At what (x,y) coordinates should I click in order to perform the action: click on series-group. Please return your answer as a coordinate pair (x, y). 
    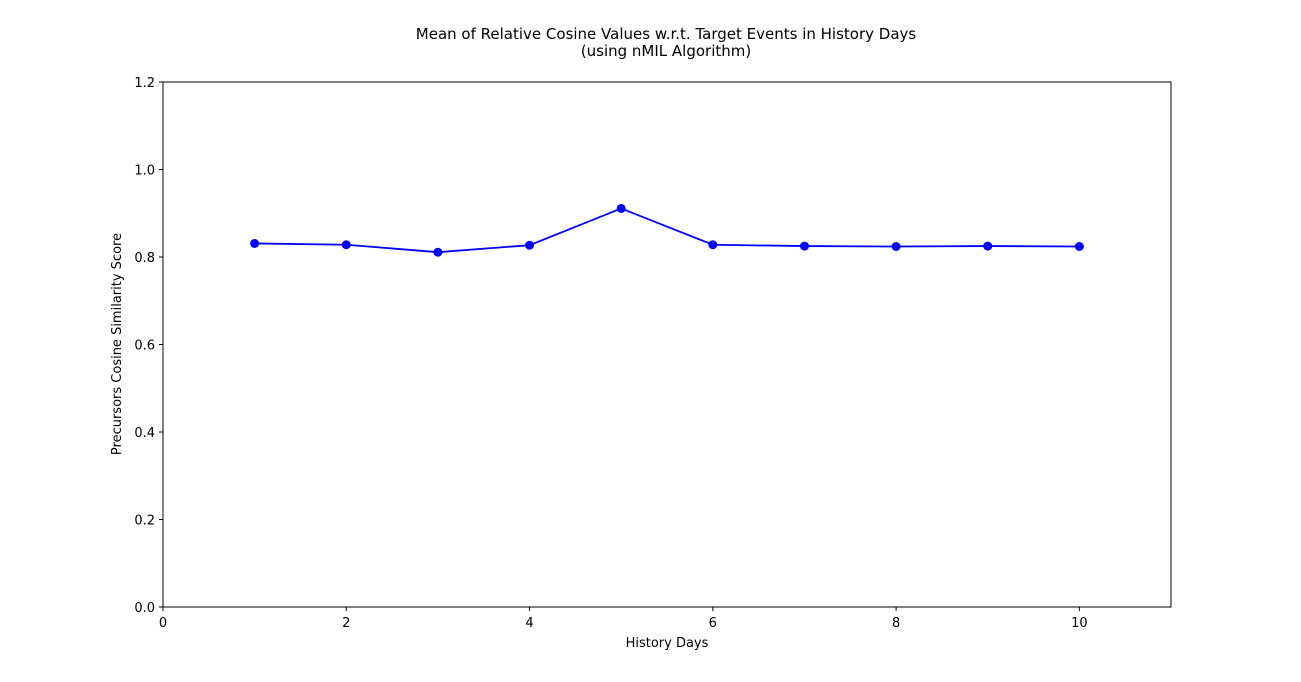
    Looking at the image, I should click on (667, 230).